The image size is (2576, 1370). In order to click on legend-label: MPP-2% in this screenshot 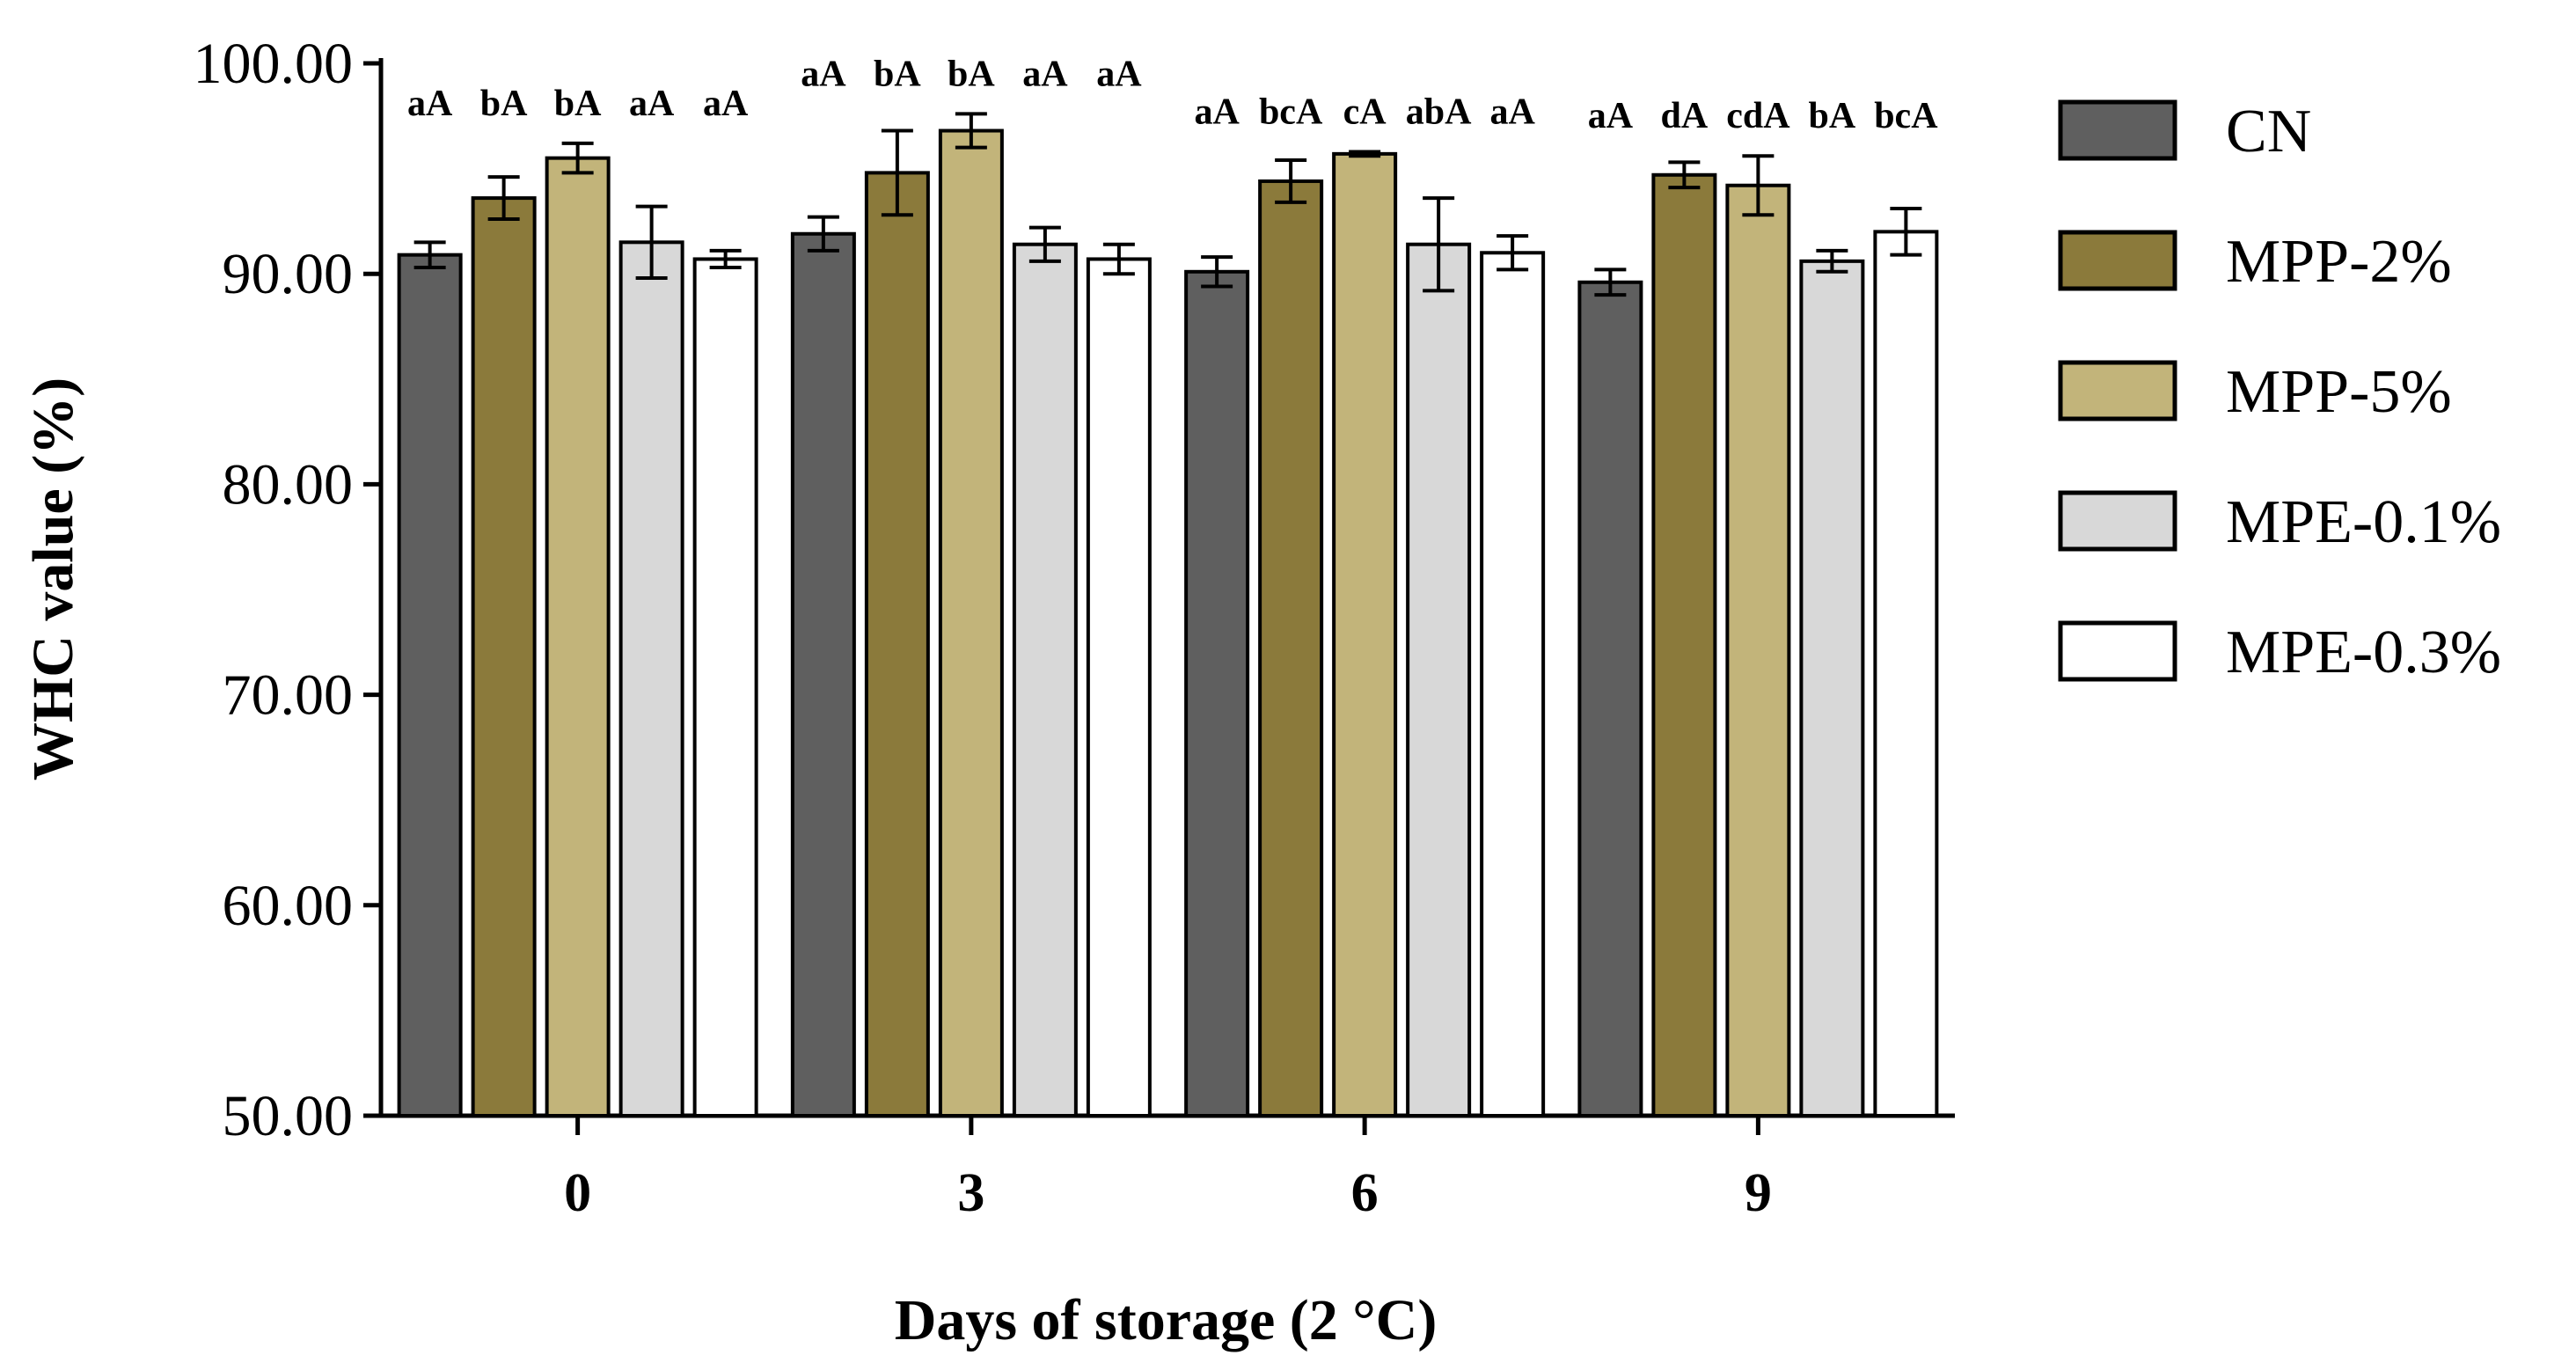, I will do `click(2339, 262)`.